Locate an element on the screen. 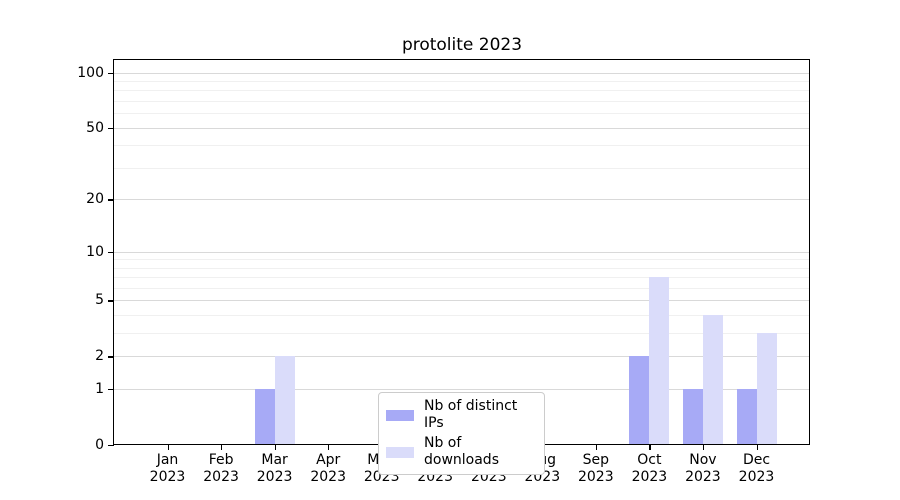 The width and height of the screenshot is (900, 500). legend-item: Nb of distinct IPs is located at coordinates (461, 415).